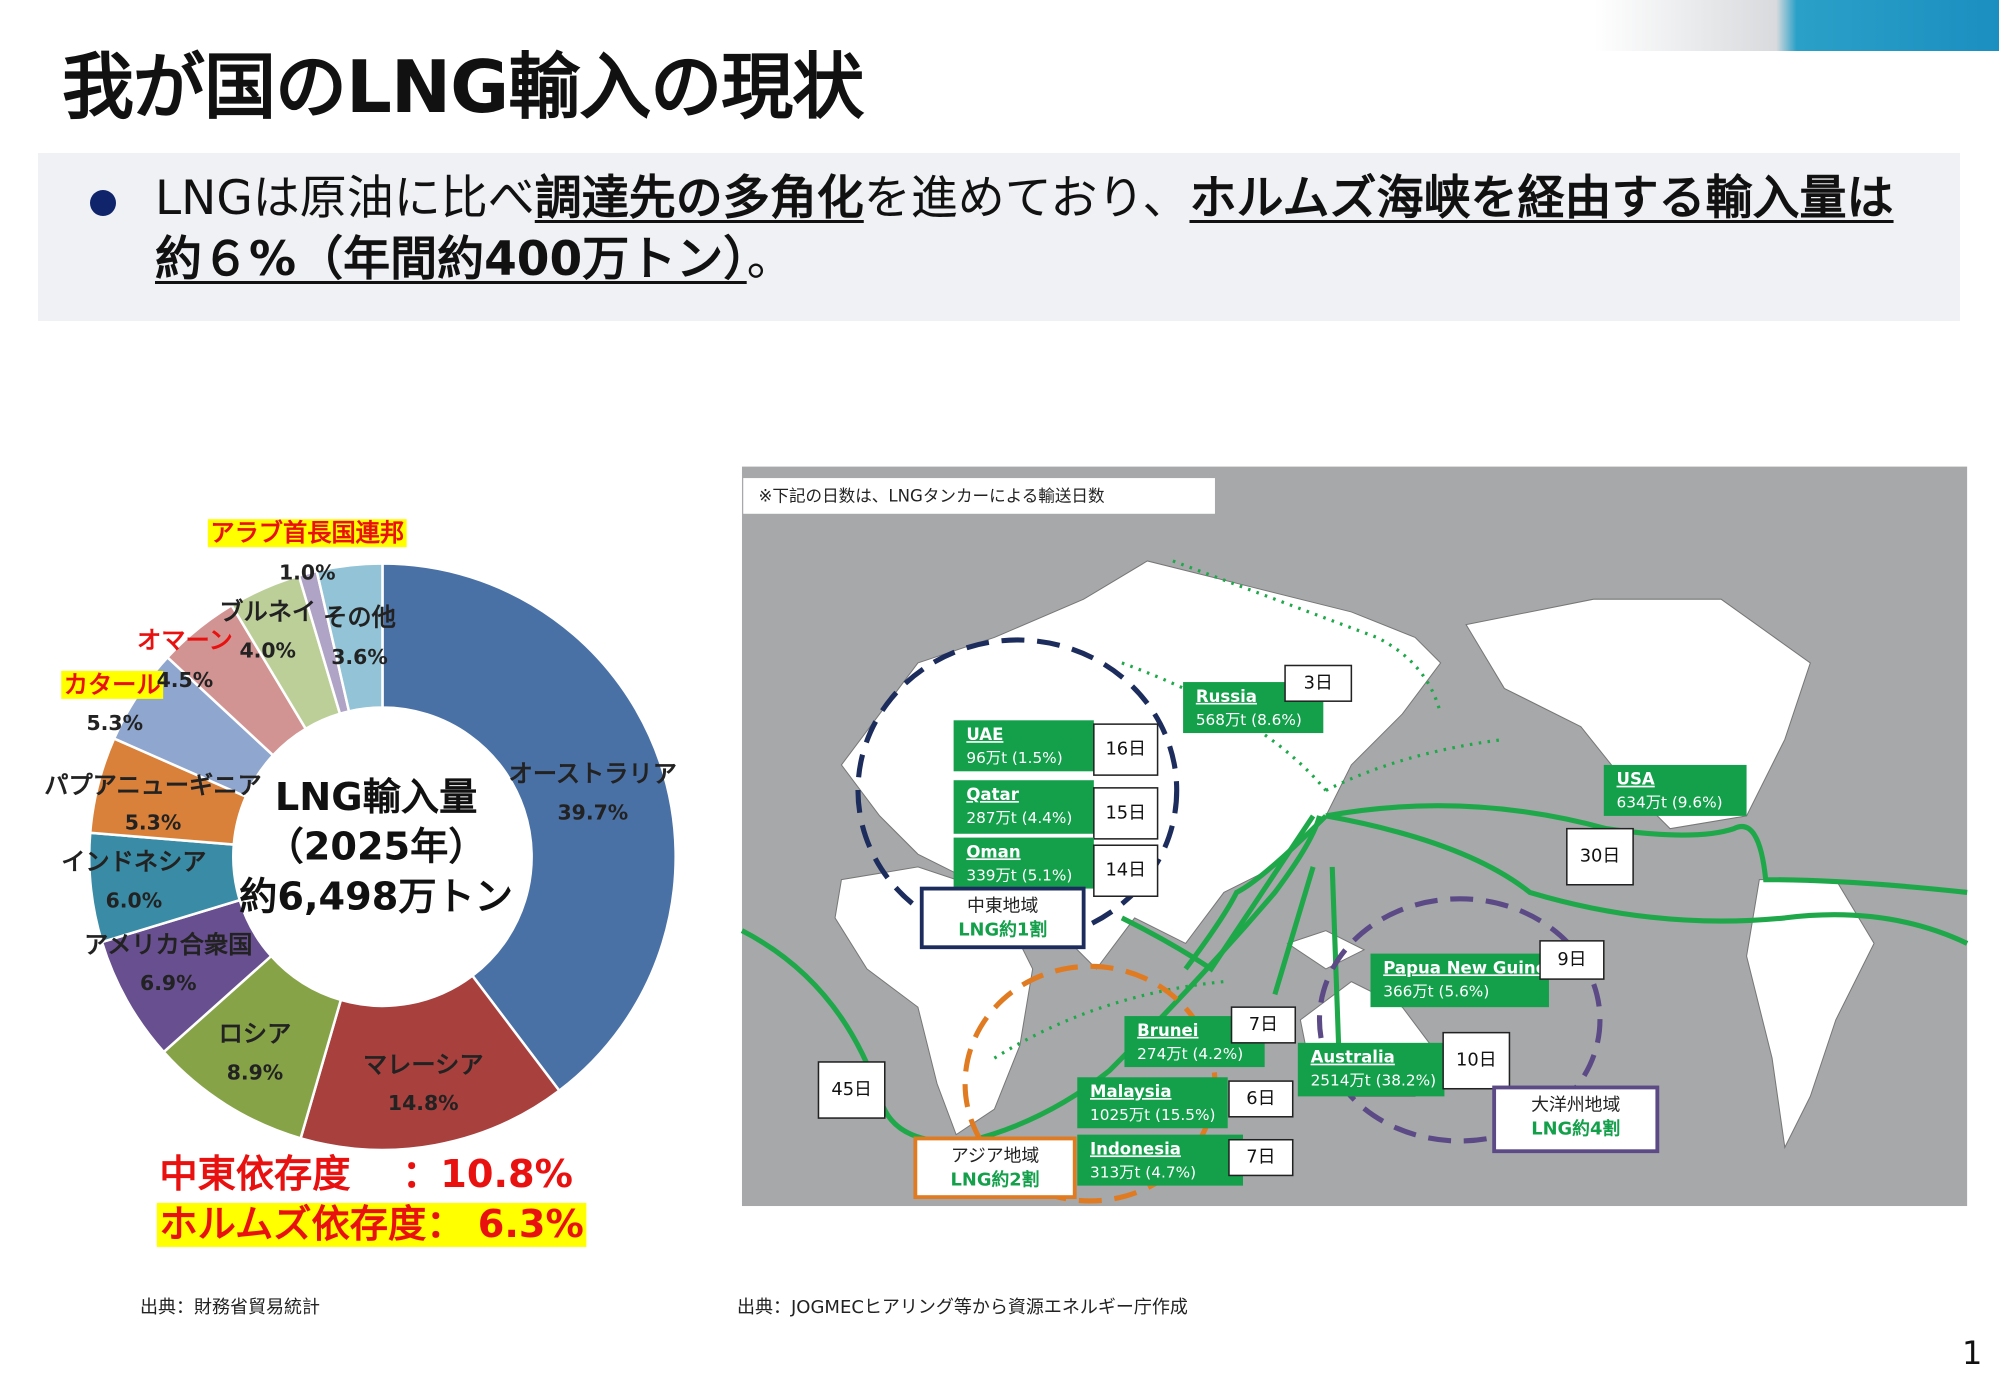 Image resolution: width=1999 pixels, height=1384 pixels. Describe the element at coordinates (267, 650) in the screenshot. I see `value-label: 4.0%` at that location.